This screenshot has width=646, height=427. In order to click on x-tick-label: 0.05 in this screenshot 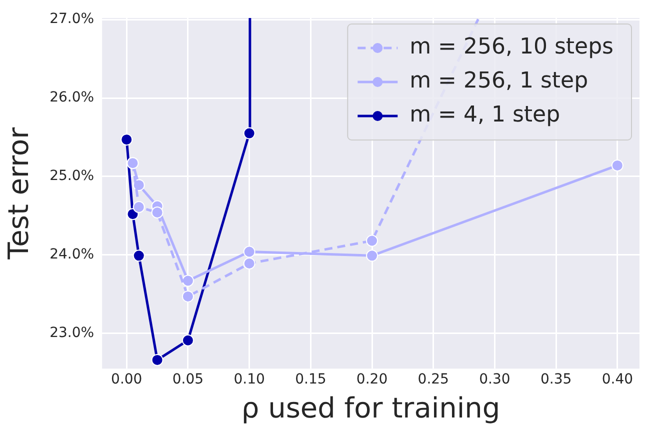, I will do `click(188, 380)`.